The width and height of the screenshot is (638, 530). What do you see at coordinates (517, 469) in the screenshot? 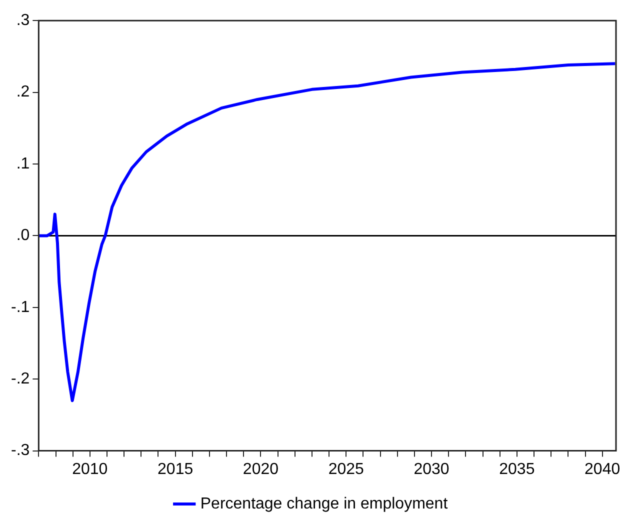
I see `x-tick-label: 2035` at bounding box center [517, 469].